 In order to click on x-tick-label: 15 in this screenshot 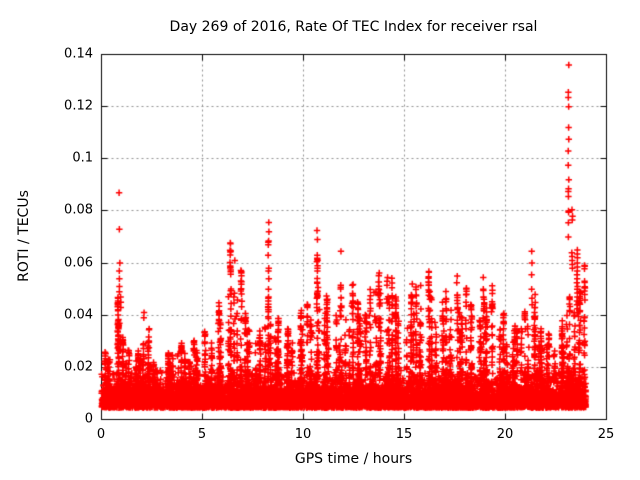, I will do `click(404, 434)`.